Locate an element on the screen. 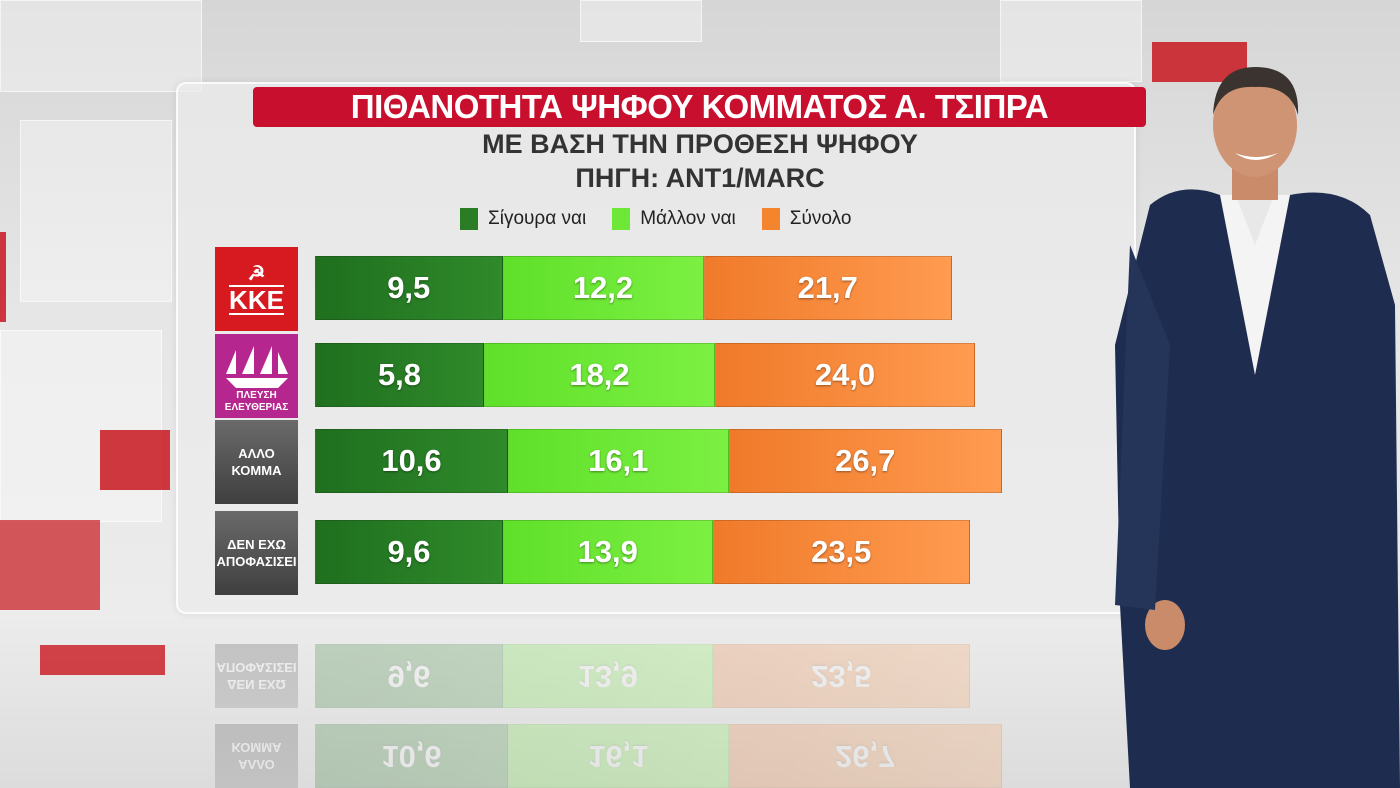 This screenshot has height=788, width=1400. hammer-sickle-icon: ☭ is located at coordinates (256, 274).